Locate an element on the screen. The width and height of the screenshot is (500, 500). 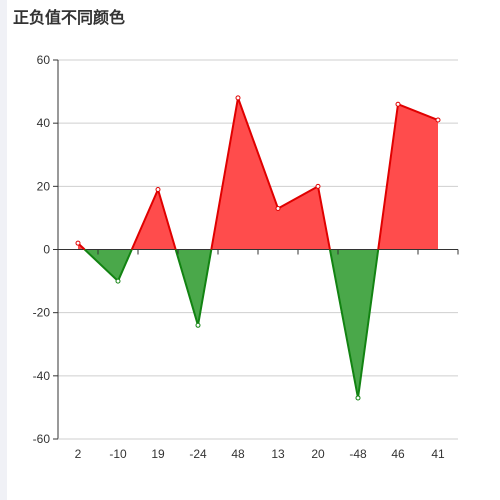
chart-title: 正负值不同颜色 is located at coordinates (69, 17).